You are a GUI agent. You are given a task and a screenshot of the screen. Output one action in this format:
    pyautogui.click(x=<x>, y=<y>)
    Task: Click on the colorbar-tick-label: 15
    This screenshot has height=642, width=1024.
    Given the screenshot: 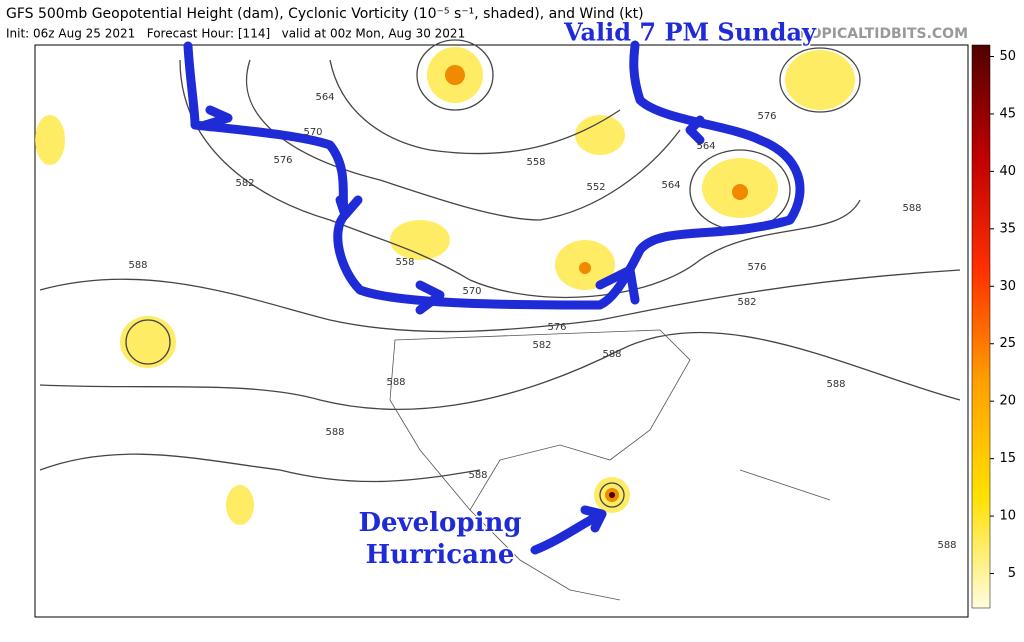 What is the action you would take?
    pyautogui.click(x=1007, y=458)
    